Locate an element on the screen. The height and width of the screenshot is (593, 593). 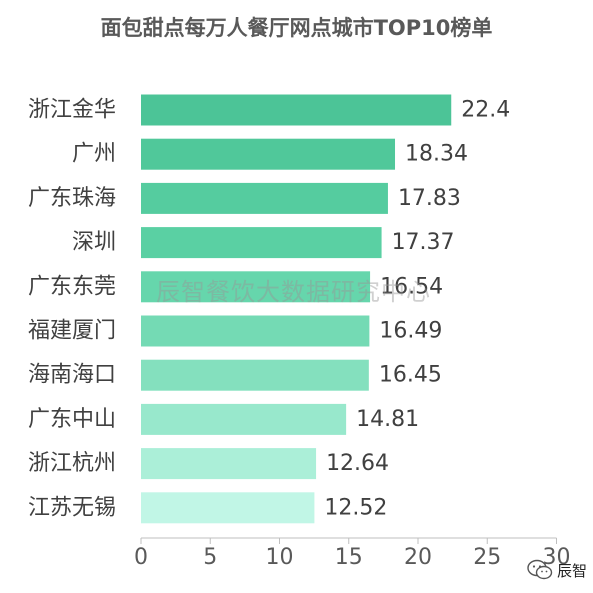
value-label: 14.81 is located at coordinates (387, 419).